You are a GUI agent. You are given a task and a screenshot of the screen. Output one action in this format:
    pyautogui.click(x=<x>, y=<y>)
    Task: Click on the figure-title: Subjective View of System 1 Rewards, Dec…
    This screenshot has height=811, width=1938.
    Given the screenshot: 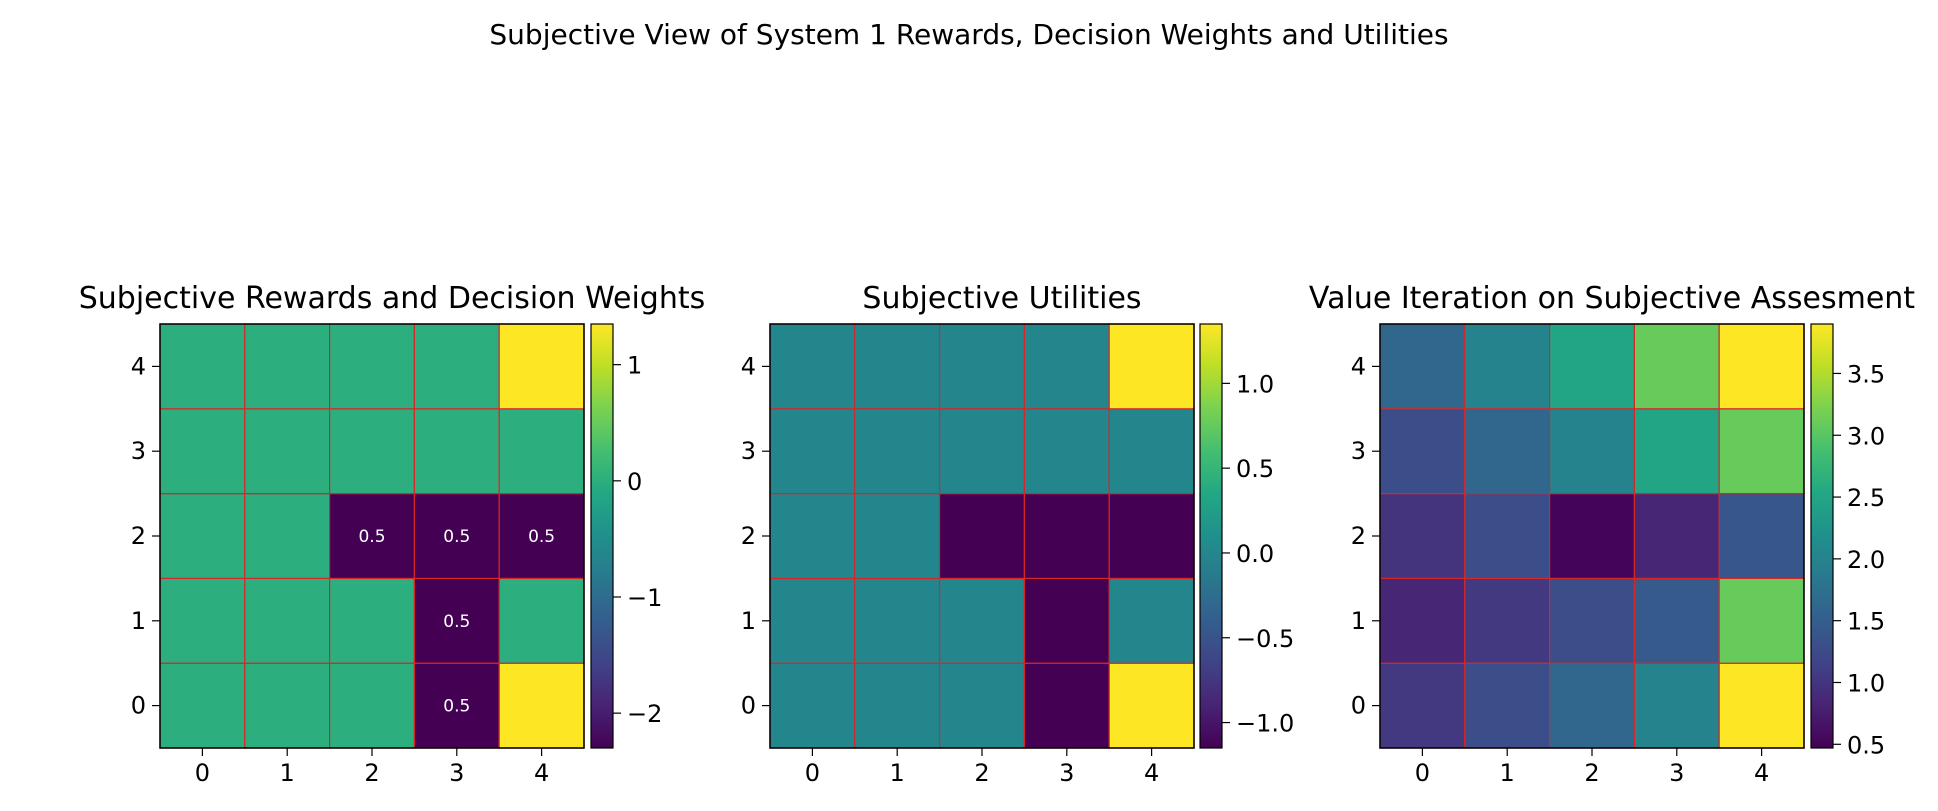 What is the action you would take?
    pyautogui.click(x=968, y=34)
    